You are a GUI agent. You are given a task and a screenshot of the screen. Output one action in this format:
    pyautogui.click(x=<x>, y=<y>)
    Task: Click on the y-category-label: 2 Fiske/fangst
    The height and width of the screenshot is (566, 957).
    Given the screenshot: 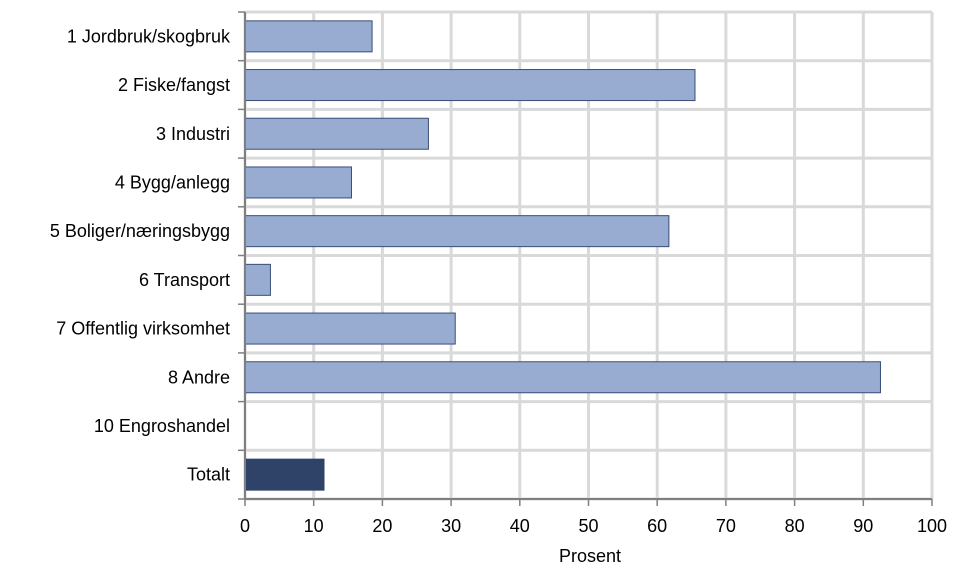 What is the action you would take?
    pyautogui.click(x=174, y=85)
    